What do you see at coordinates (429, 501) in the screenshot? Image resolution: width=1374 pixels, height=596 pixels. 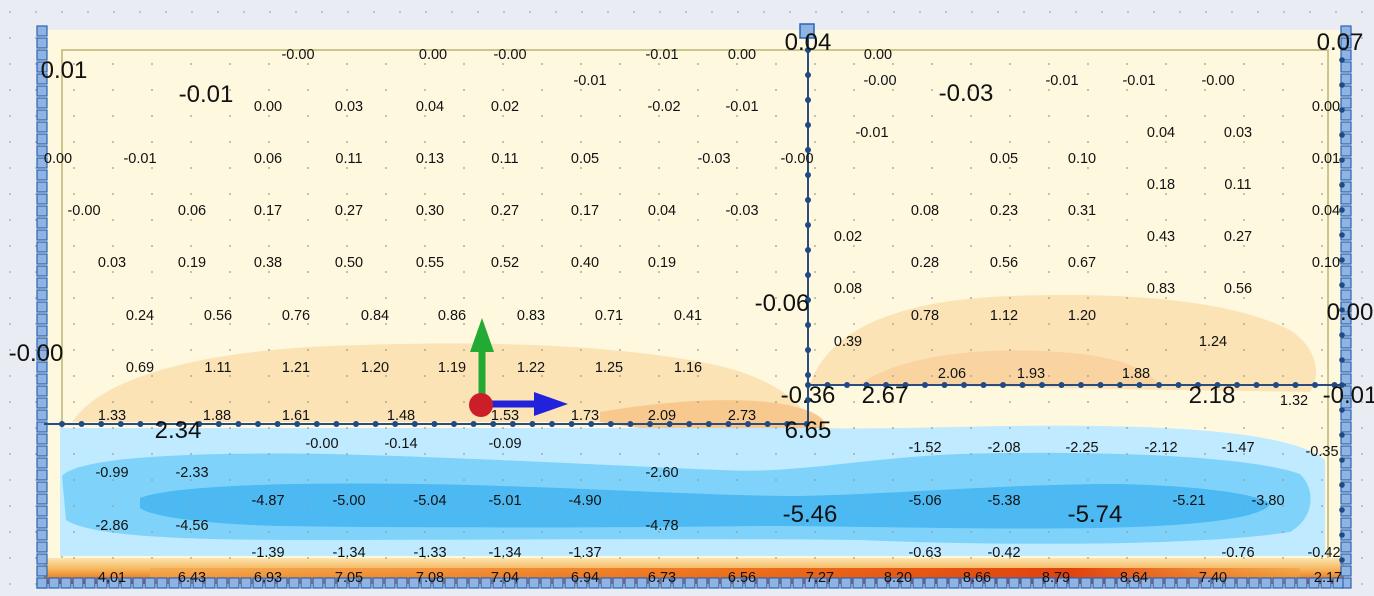 I see `contour-value-label: -5.04` at bounding box center [429, 501].